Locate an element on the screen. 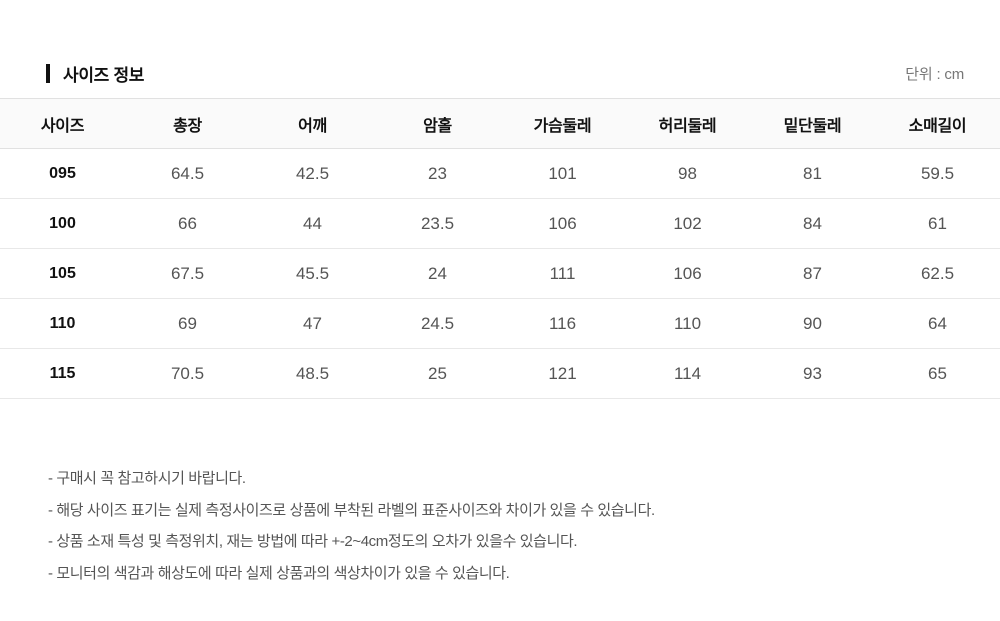 Image resolution: width=1000 pixels, height=621 pixels. measure-value: 114 is located at coordinates (687, 373).